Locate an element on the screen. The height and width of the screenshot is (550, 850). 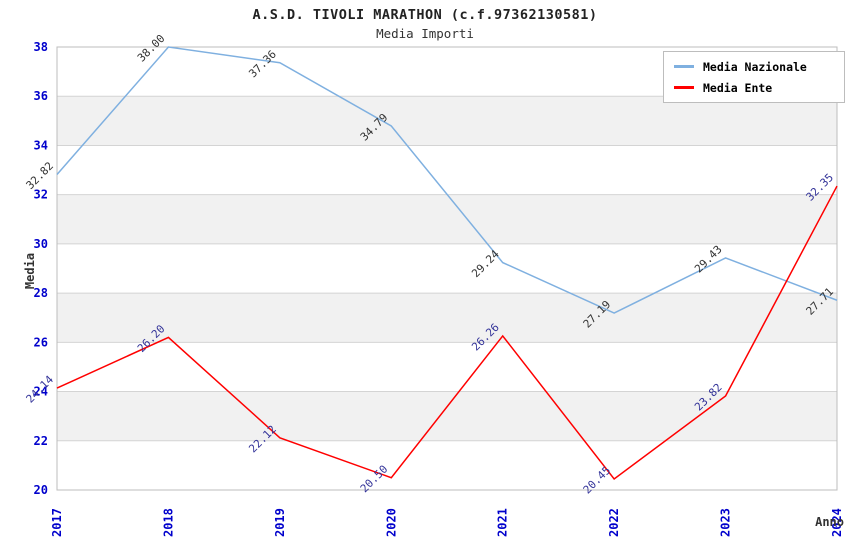
x-tick-label: 2020 is located at coordinates (391, 522).